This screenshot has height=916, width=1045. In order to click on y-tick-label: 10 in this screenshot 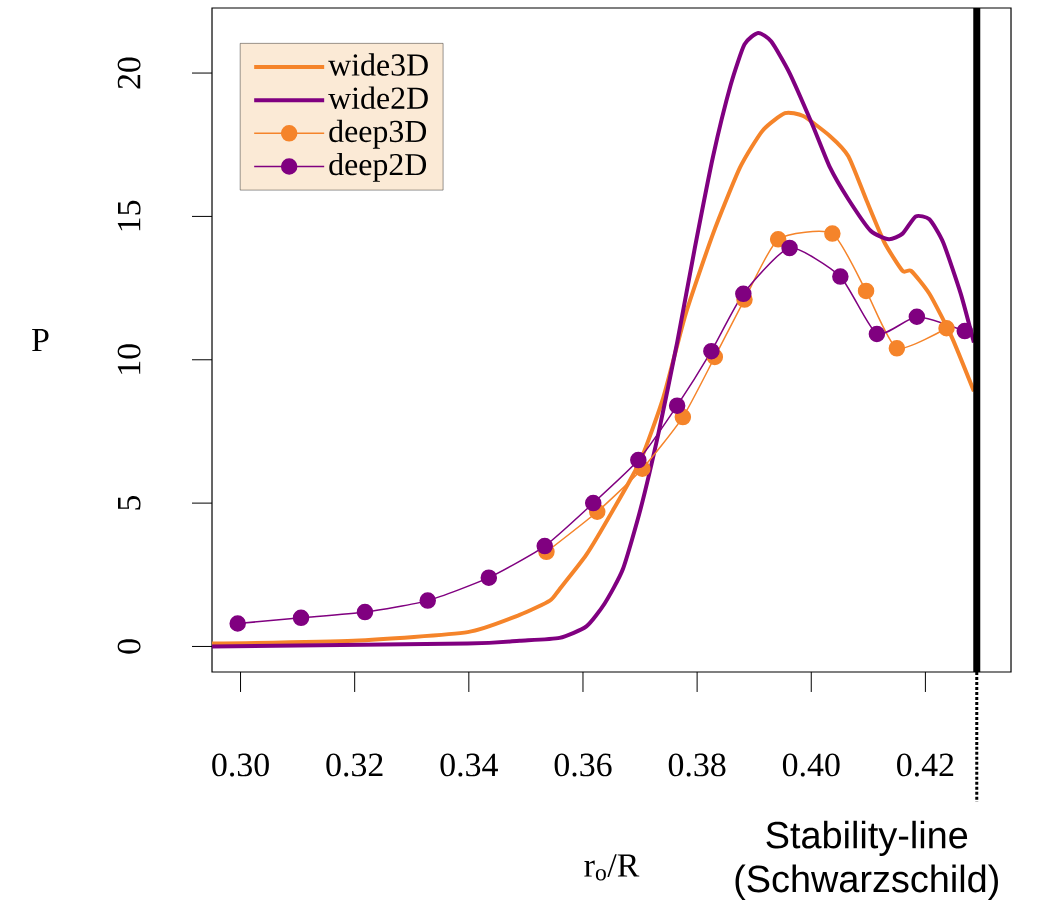, I will do `click(129, 359)`.